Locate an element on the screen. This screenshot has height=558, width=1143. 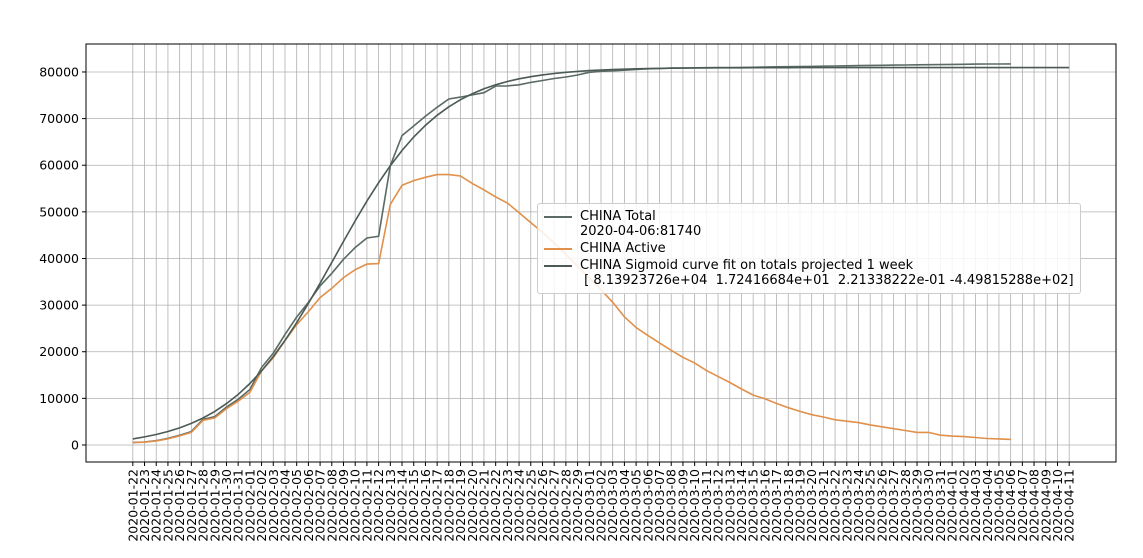
x-tick-label: 2020-03-09 is located at coordinates (682, 505).